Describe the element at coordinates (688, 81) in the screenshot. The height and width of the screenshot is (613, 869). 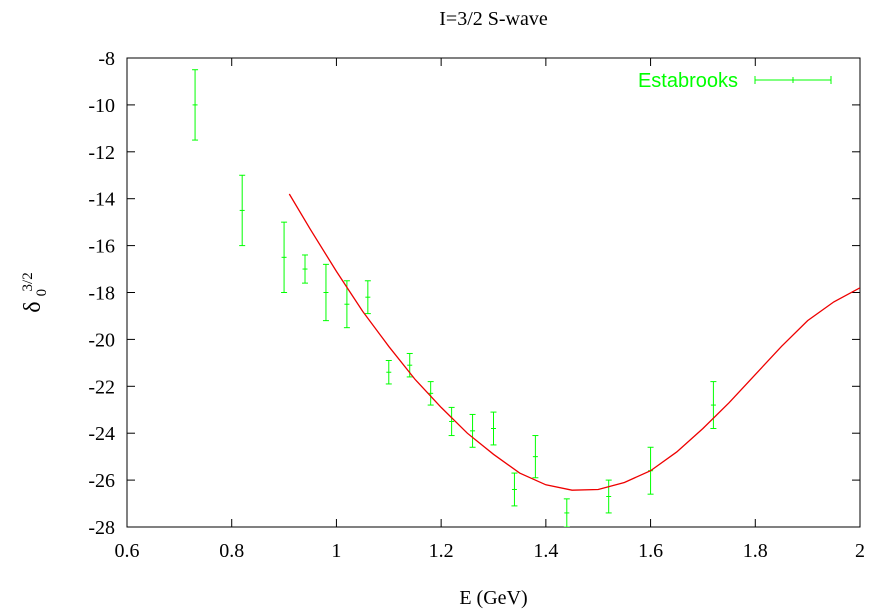
I see `legend-label-estabrooks: Estabrooks` at that location.